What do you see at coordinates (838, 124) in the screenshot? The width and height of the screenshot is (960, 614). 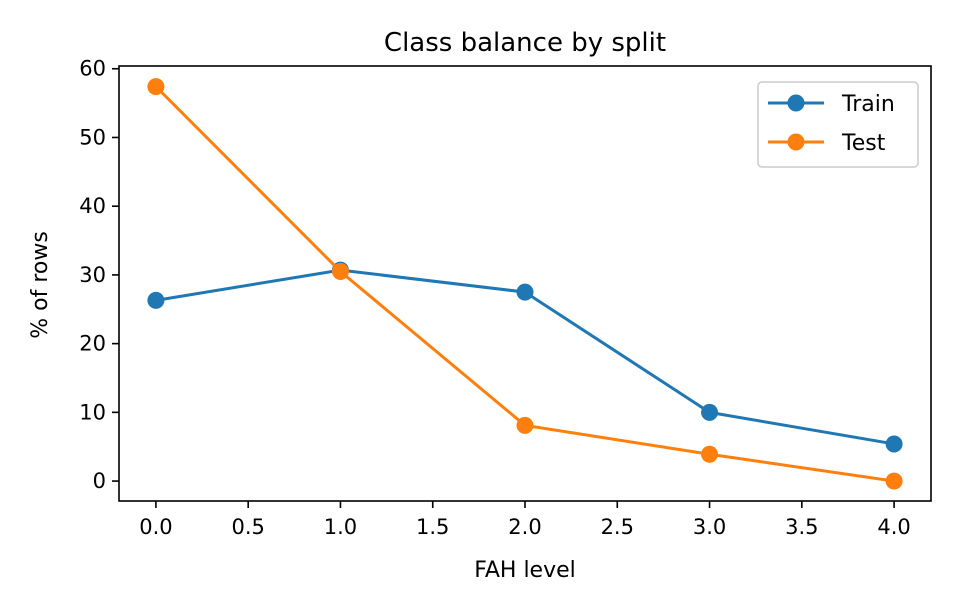 I see `legend: Train Test` at bounding box center [838, 124].